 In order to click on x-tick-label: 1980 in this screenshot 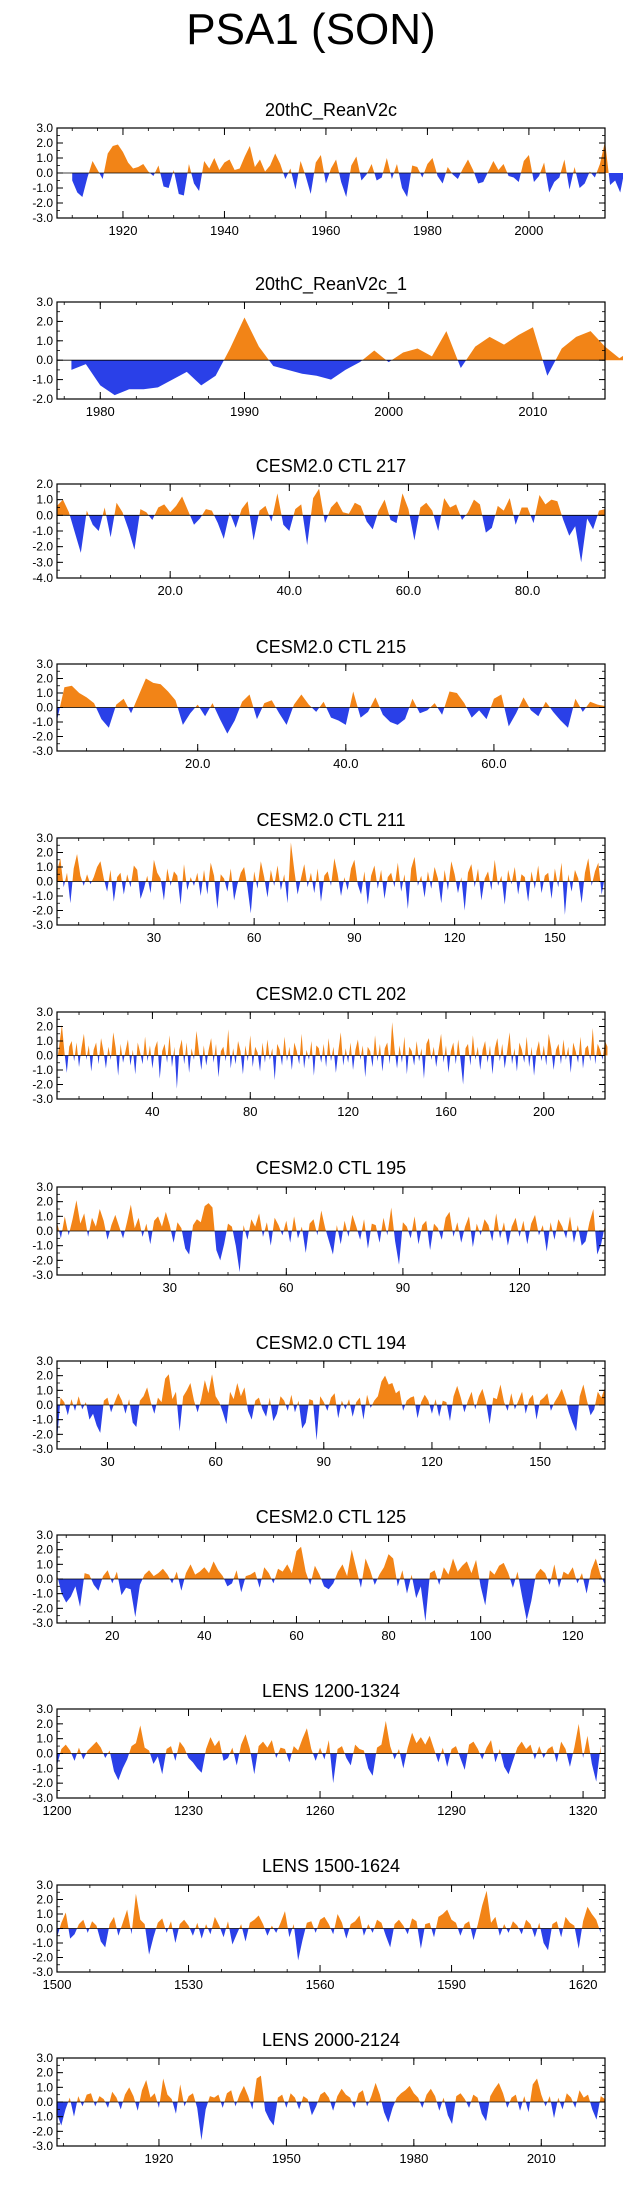, I will do `click(427, 230)`.